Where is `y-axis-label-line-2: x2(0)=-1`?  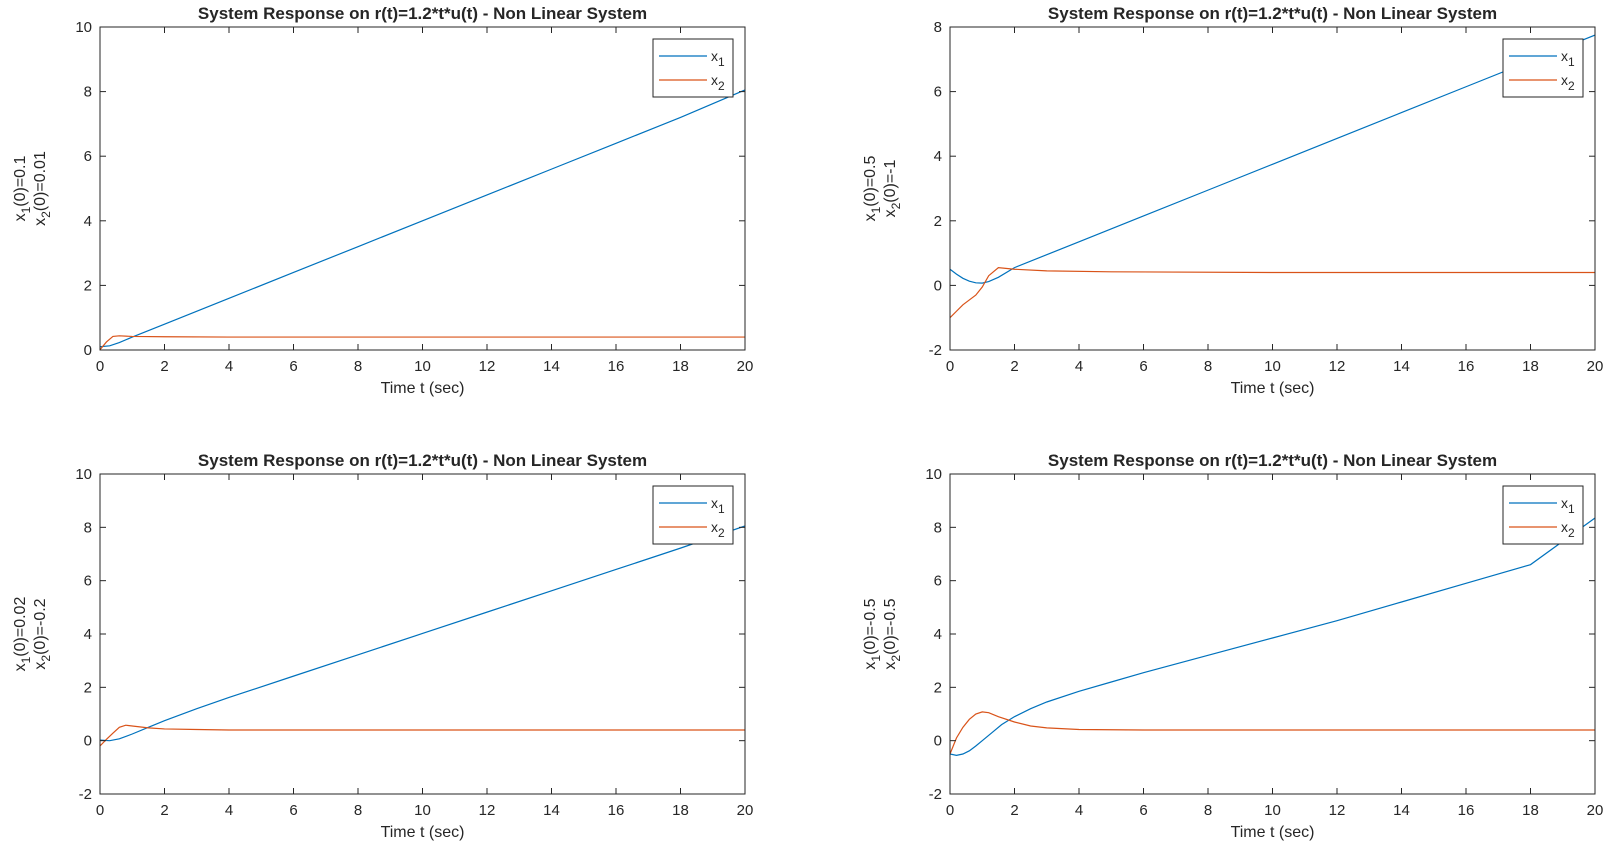 y-axis-label-line-2: x2(0)=-1 is located at coordinates (892, 188).